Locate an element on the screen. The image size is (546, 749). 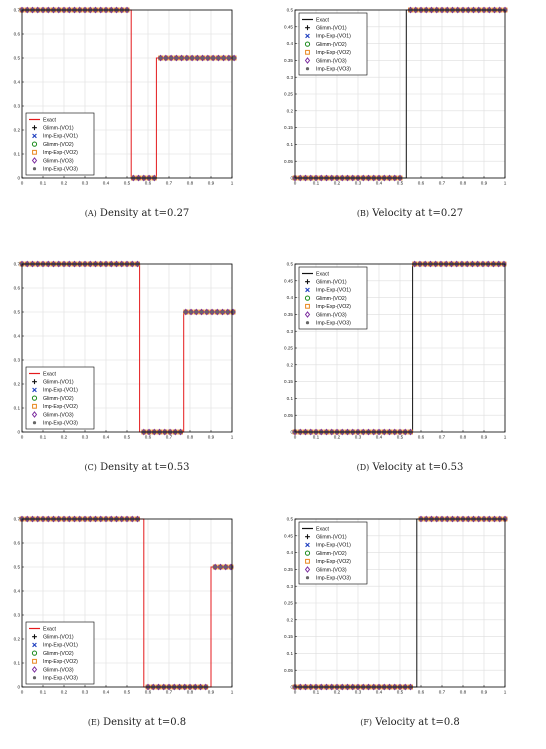
caption-letter-f: (F) is located at coordinates (366, 722).